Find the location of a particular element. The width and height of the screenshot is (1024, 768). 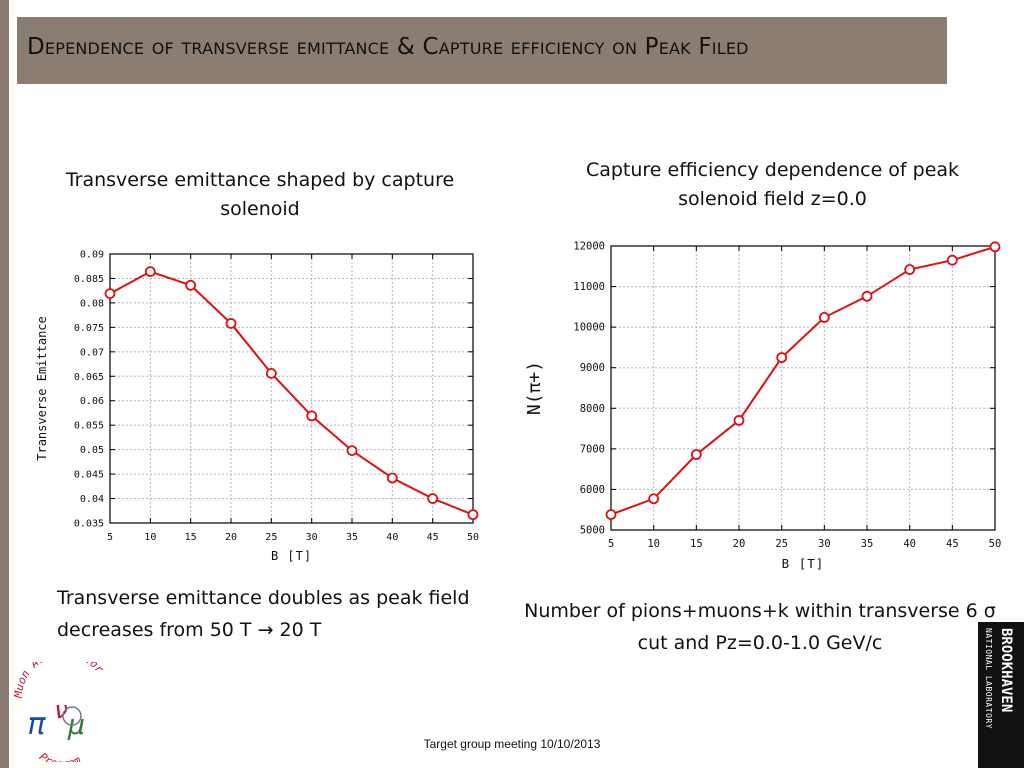

title-bar is located at coordinates (482, 50).